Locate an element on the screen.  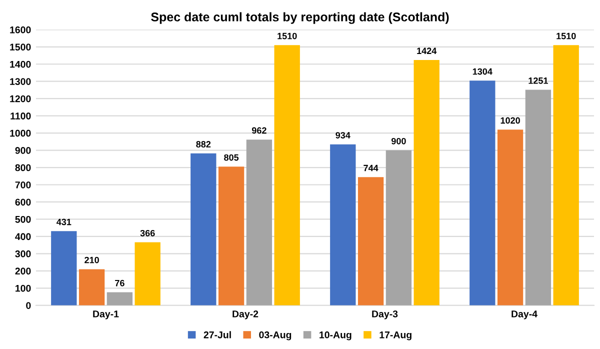
data-label: 1020 is located at coordinates (510, 120).